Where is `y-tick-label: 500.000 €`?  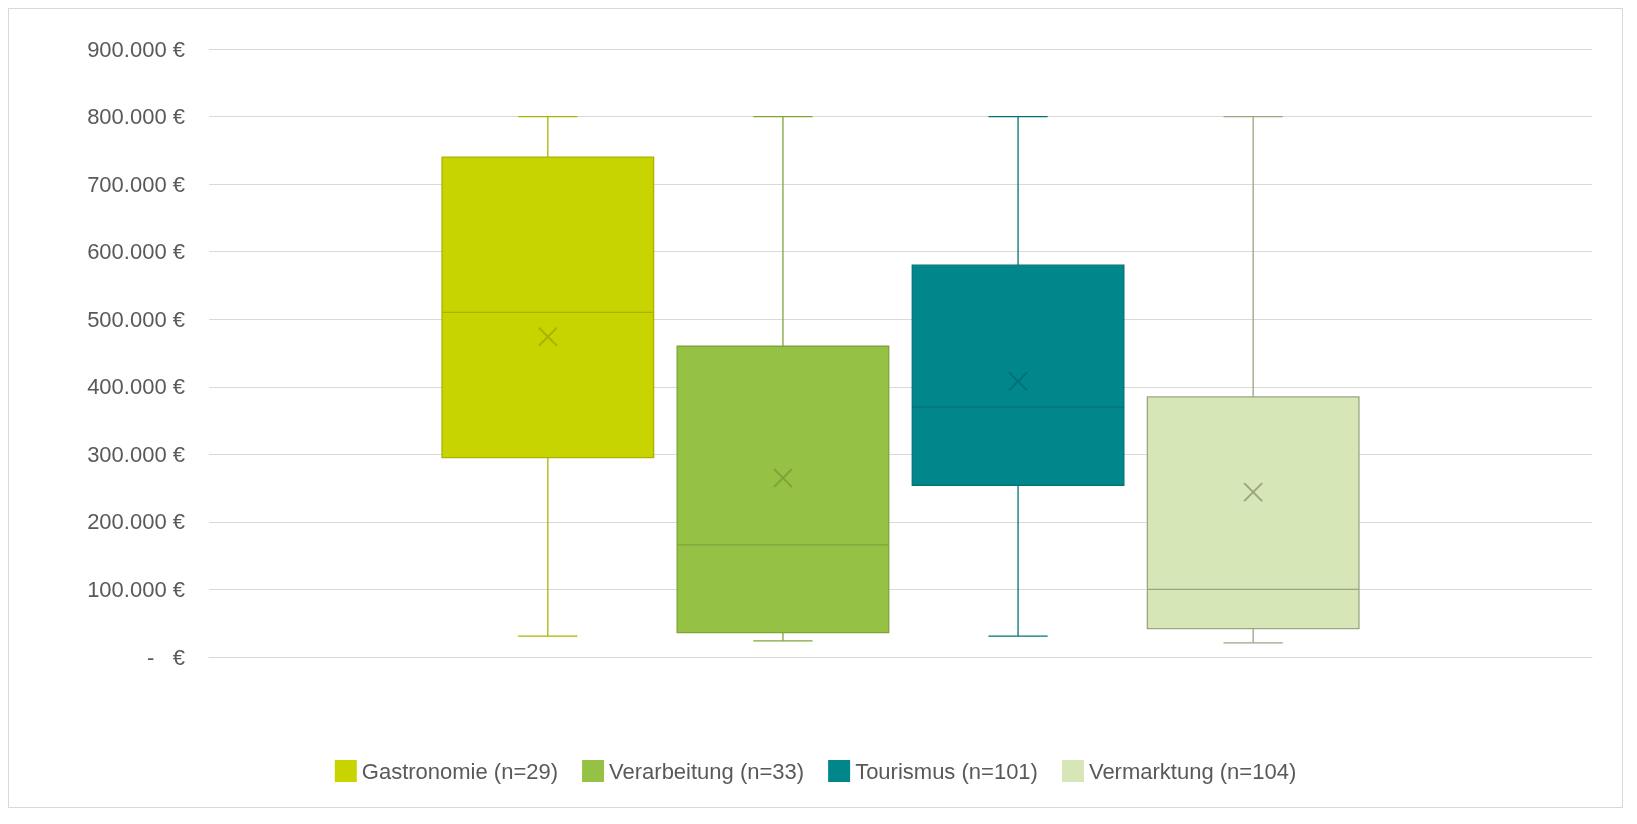
y-tick-label: 500.000 € is located at coordinates (136, 319).